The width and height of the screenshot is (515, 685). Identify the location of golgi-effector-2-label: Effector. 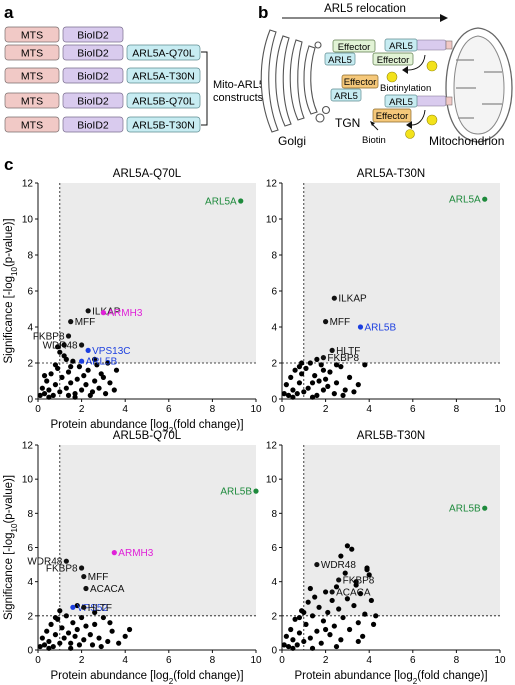
(360, 82).